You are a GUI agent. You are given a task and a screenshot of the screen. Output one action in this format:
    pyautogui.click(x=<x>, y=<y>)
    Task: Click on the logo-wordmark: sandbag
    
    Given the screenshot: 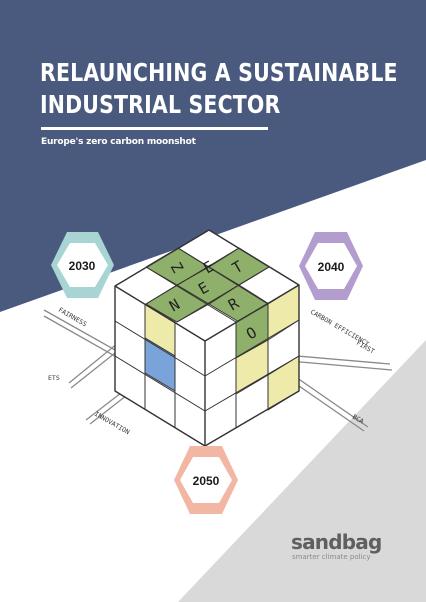 What is the action you would take?
    pyautogui.click(x=336, y=542)
    